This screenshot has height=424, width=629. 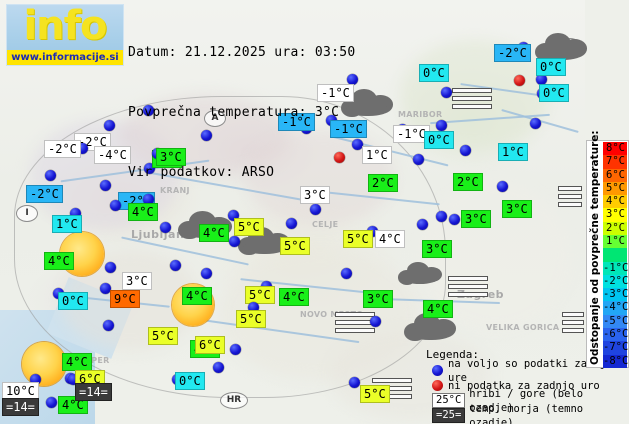 What do you see at coordinates (332, 314) in the screenshot?
I see `city-label: NOVO MESTO` at bounding box center [332, 314].